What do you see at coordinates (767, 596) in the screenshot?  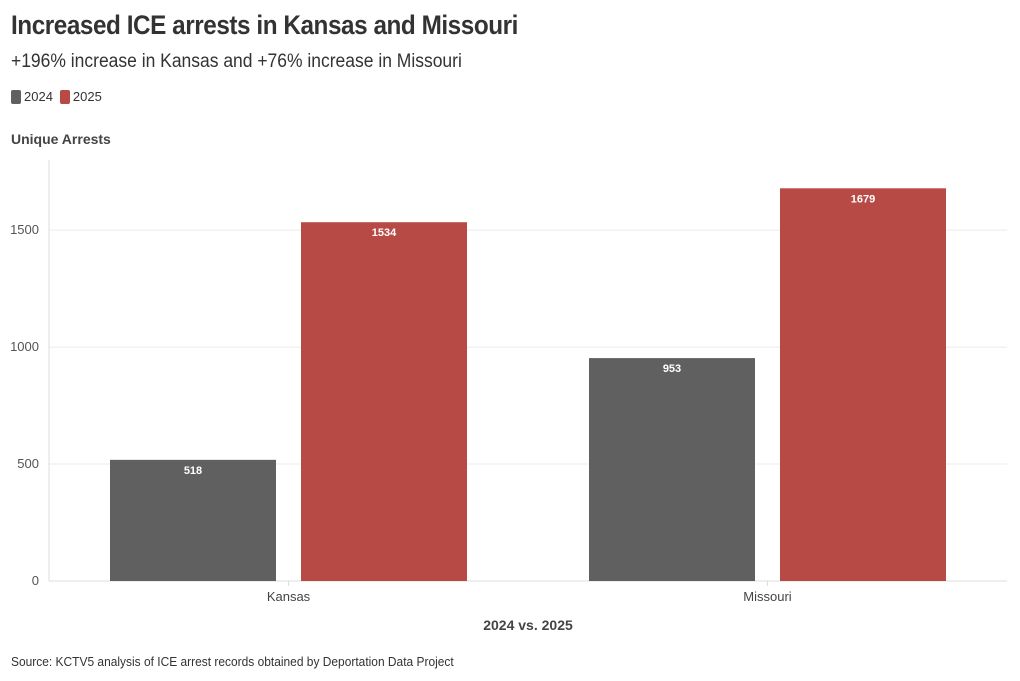 I see `x-tick-label-missouri: Missouri` at bounding box center [767, 596].